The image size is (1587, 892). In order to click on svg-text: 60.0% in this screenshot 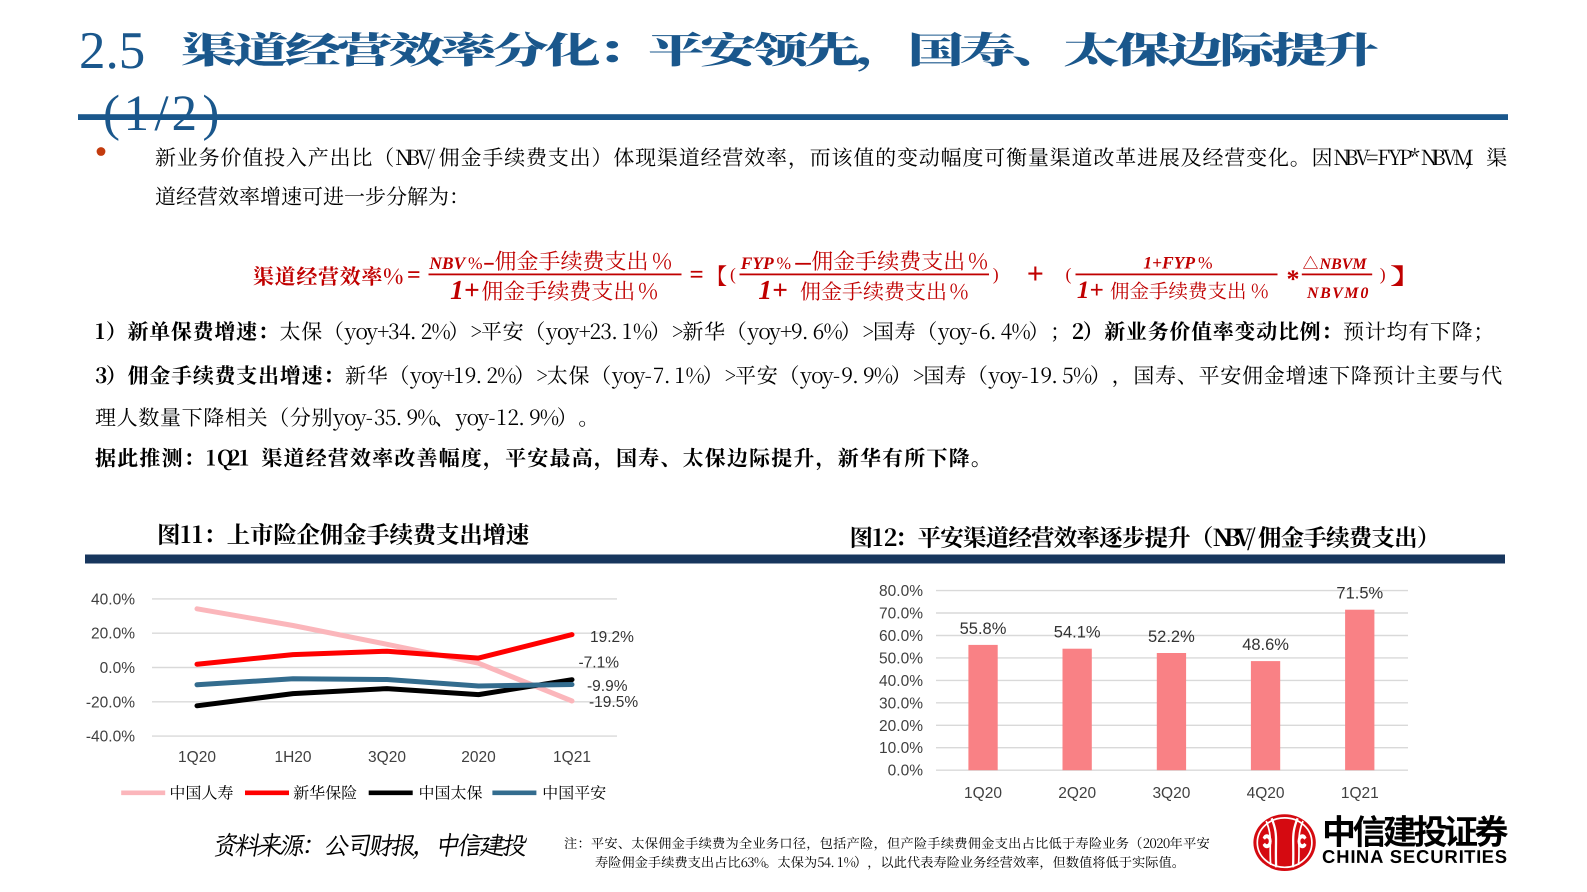, I will do `click(901, 636)`.